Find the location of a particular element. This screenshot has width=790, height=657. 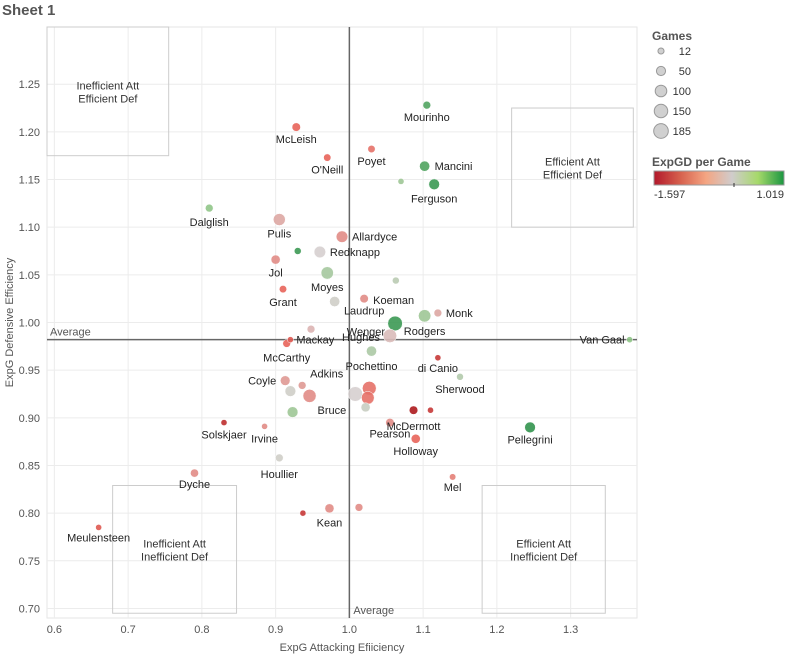

point-label: Pearson is located at coordinates (389, 435).